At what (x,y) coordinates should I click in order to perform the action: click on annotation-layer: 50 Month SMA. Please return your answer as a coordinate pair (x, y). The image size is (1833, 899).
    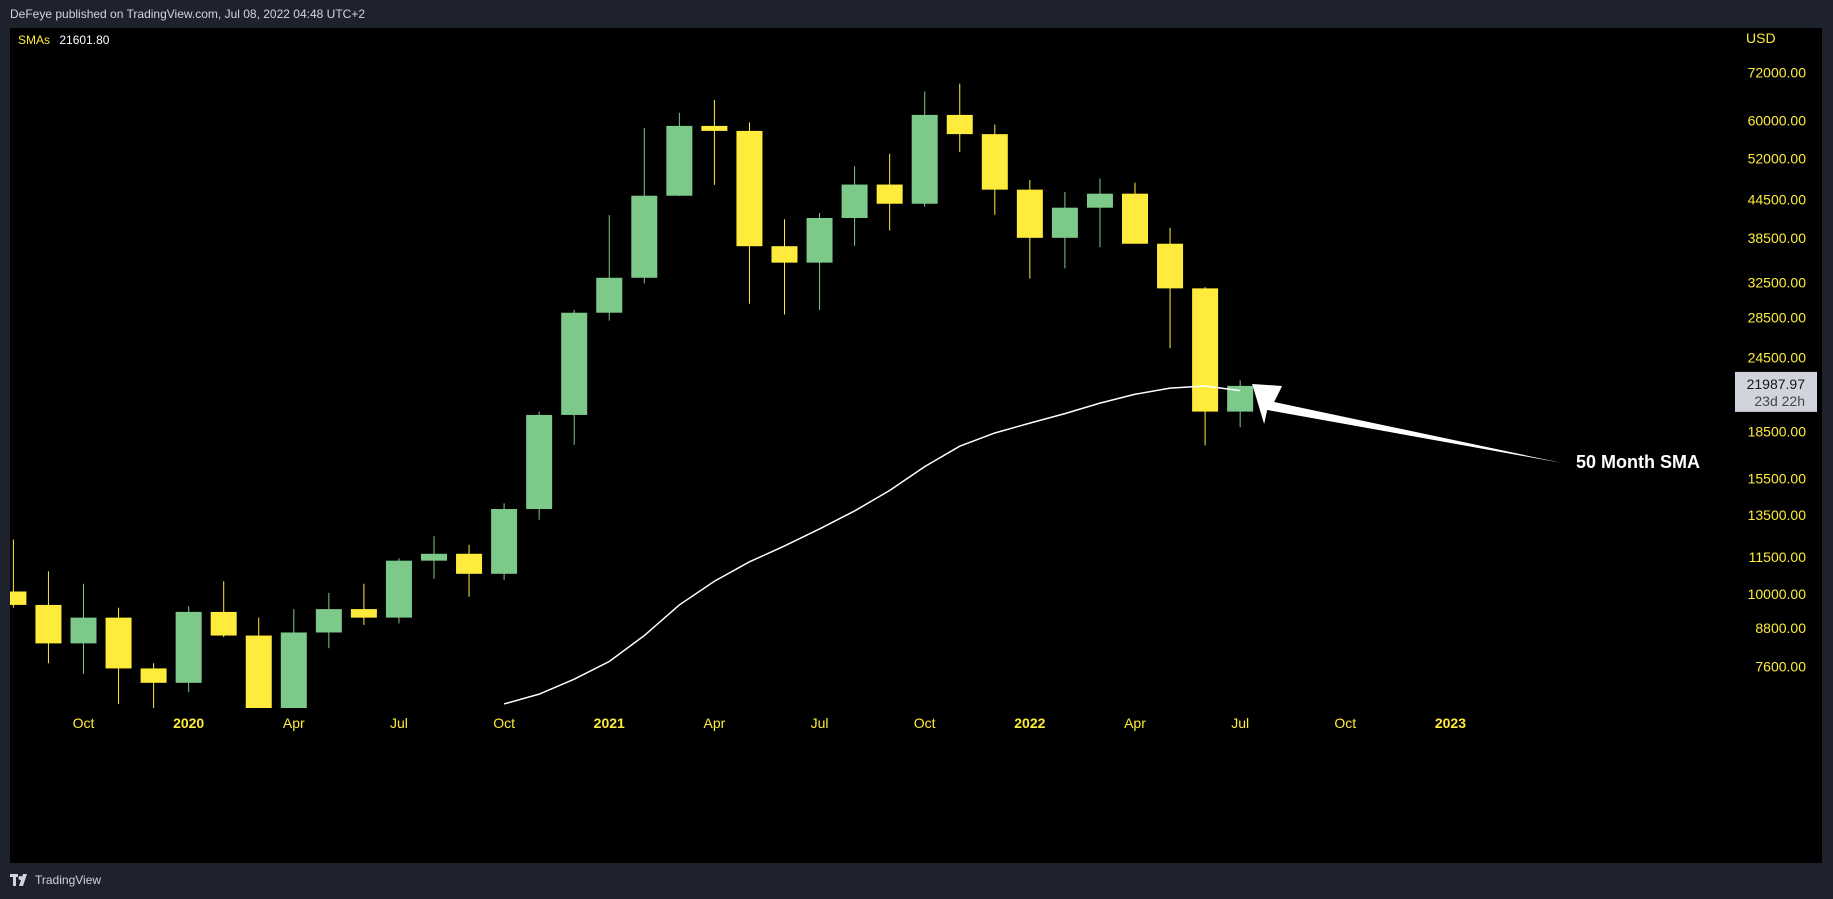
    Looking at the image, I should click on (1476, 427).